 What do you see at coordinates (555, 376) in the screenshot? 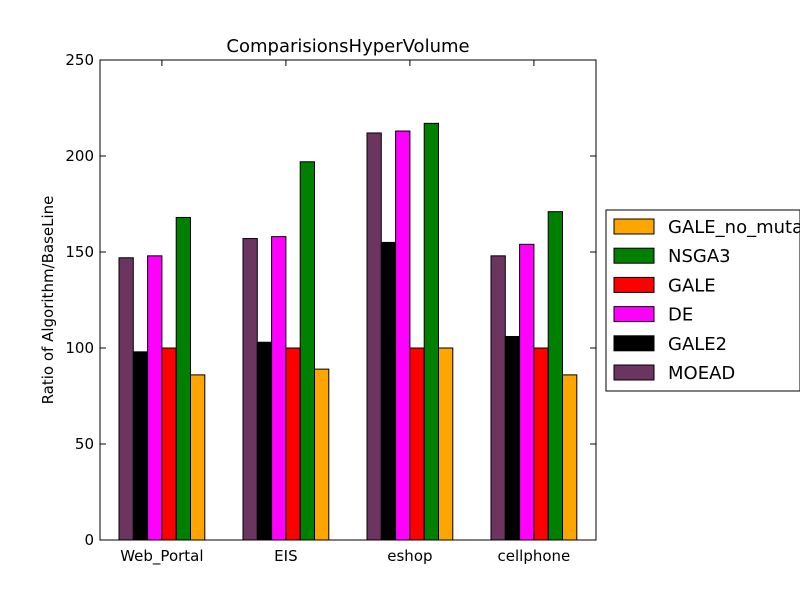
I see `bar-nsga3-cellphone` at bounding box center [555, 376].